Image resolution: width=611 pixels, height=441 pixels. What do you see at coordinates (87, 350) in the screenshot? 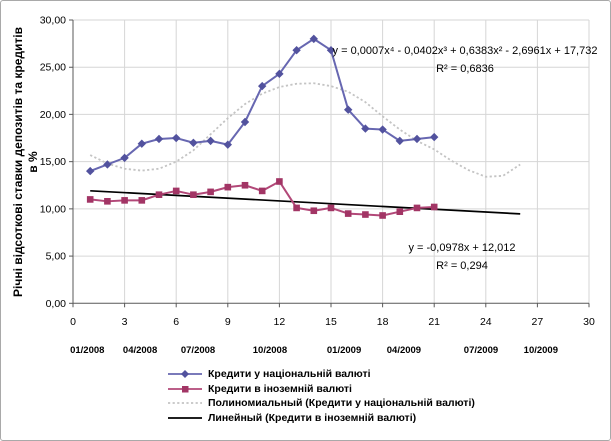
I see `date-label: 01/2008` at bounding box center [87, 350].